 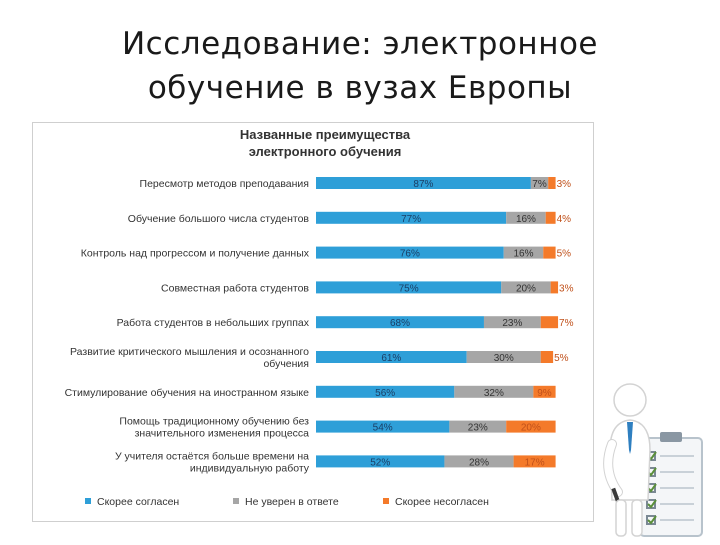 I want to click on category-label: Работа студентов в небольших группах, so click(x=213, y=323).